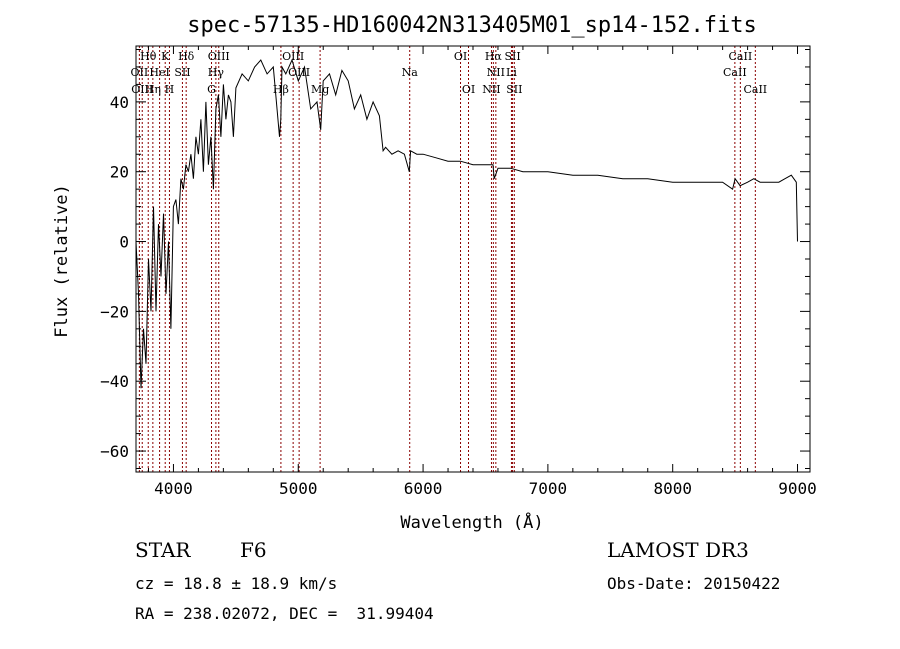 The width and height of the screenshot is (900, 649). I want to click on emission-line-label: Hθ, so click(148, 56).